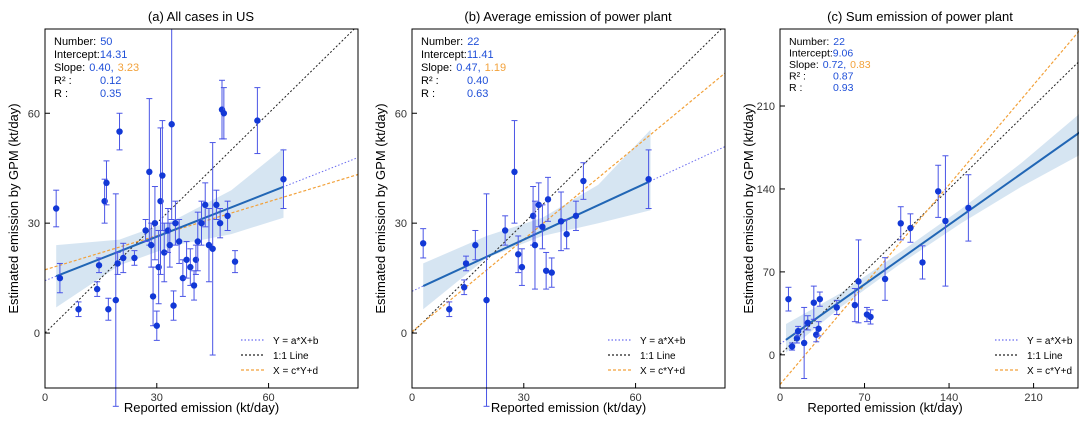 The width and height of the screenshot is (1079, 421). I want to click on y-tick-label: 210, so click(766, 107).